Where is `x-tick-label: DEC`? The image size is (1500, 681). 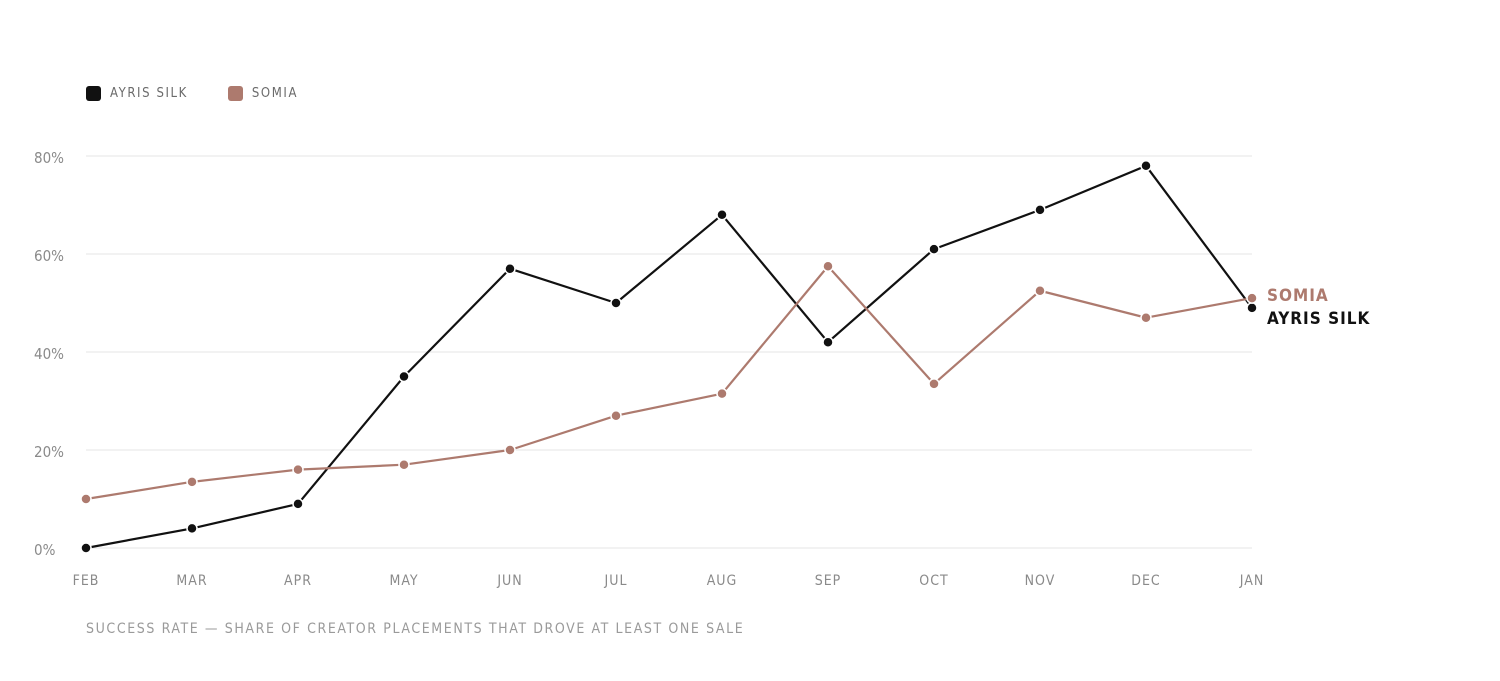 x-tick-label: DEC is located at coordinates (1145, 581).